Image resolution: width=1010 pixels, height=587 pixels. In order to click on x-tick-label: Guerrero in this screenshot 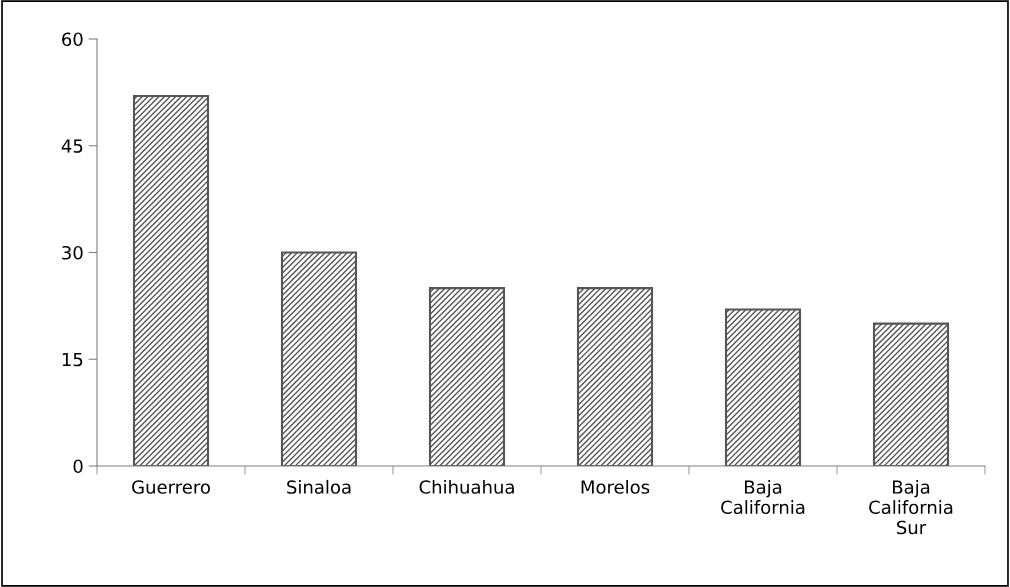, I will do `click(171, 487)`.